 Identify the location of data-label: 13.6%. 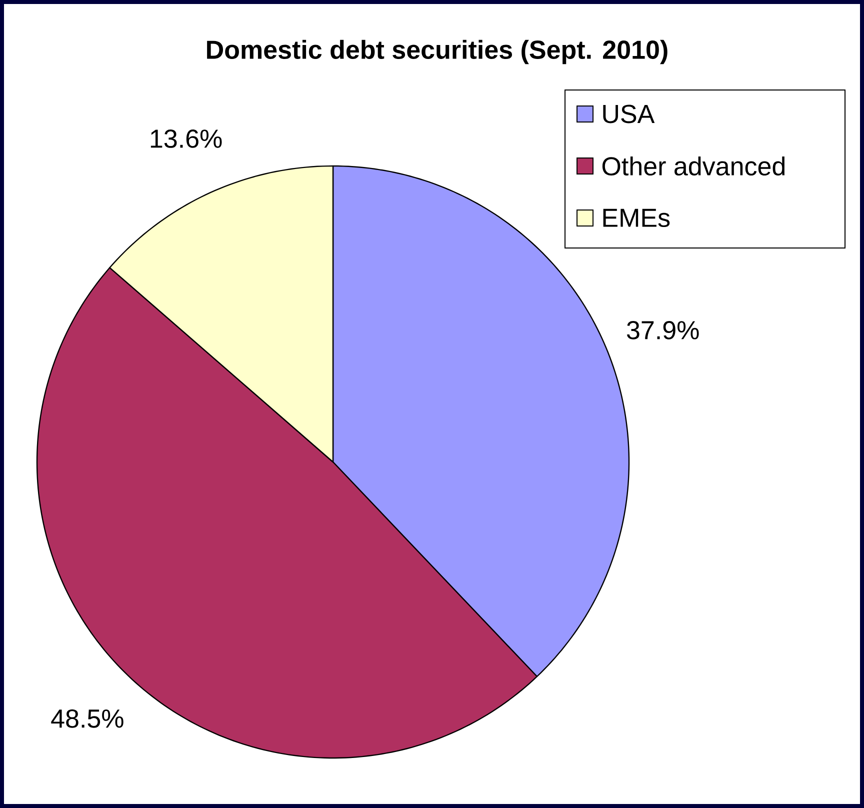
(186, 139).